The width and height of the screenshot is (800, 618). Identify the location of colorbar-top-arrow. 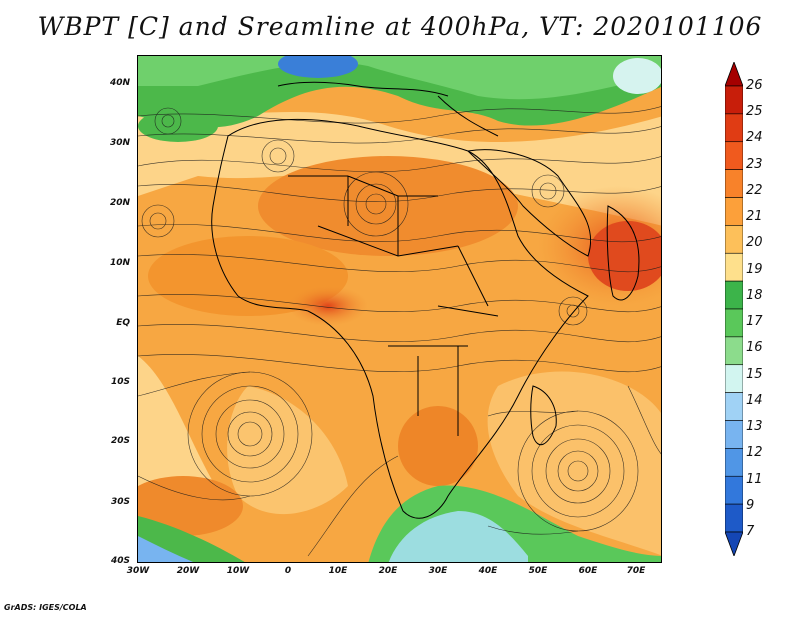
(734, 74).